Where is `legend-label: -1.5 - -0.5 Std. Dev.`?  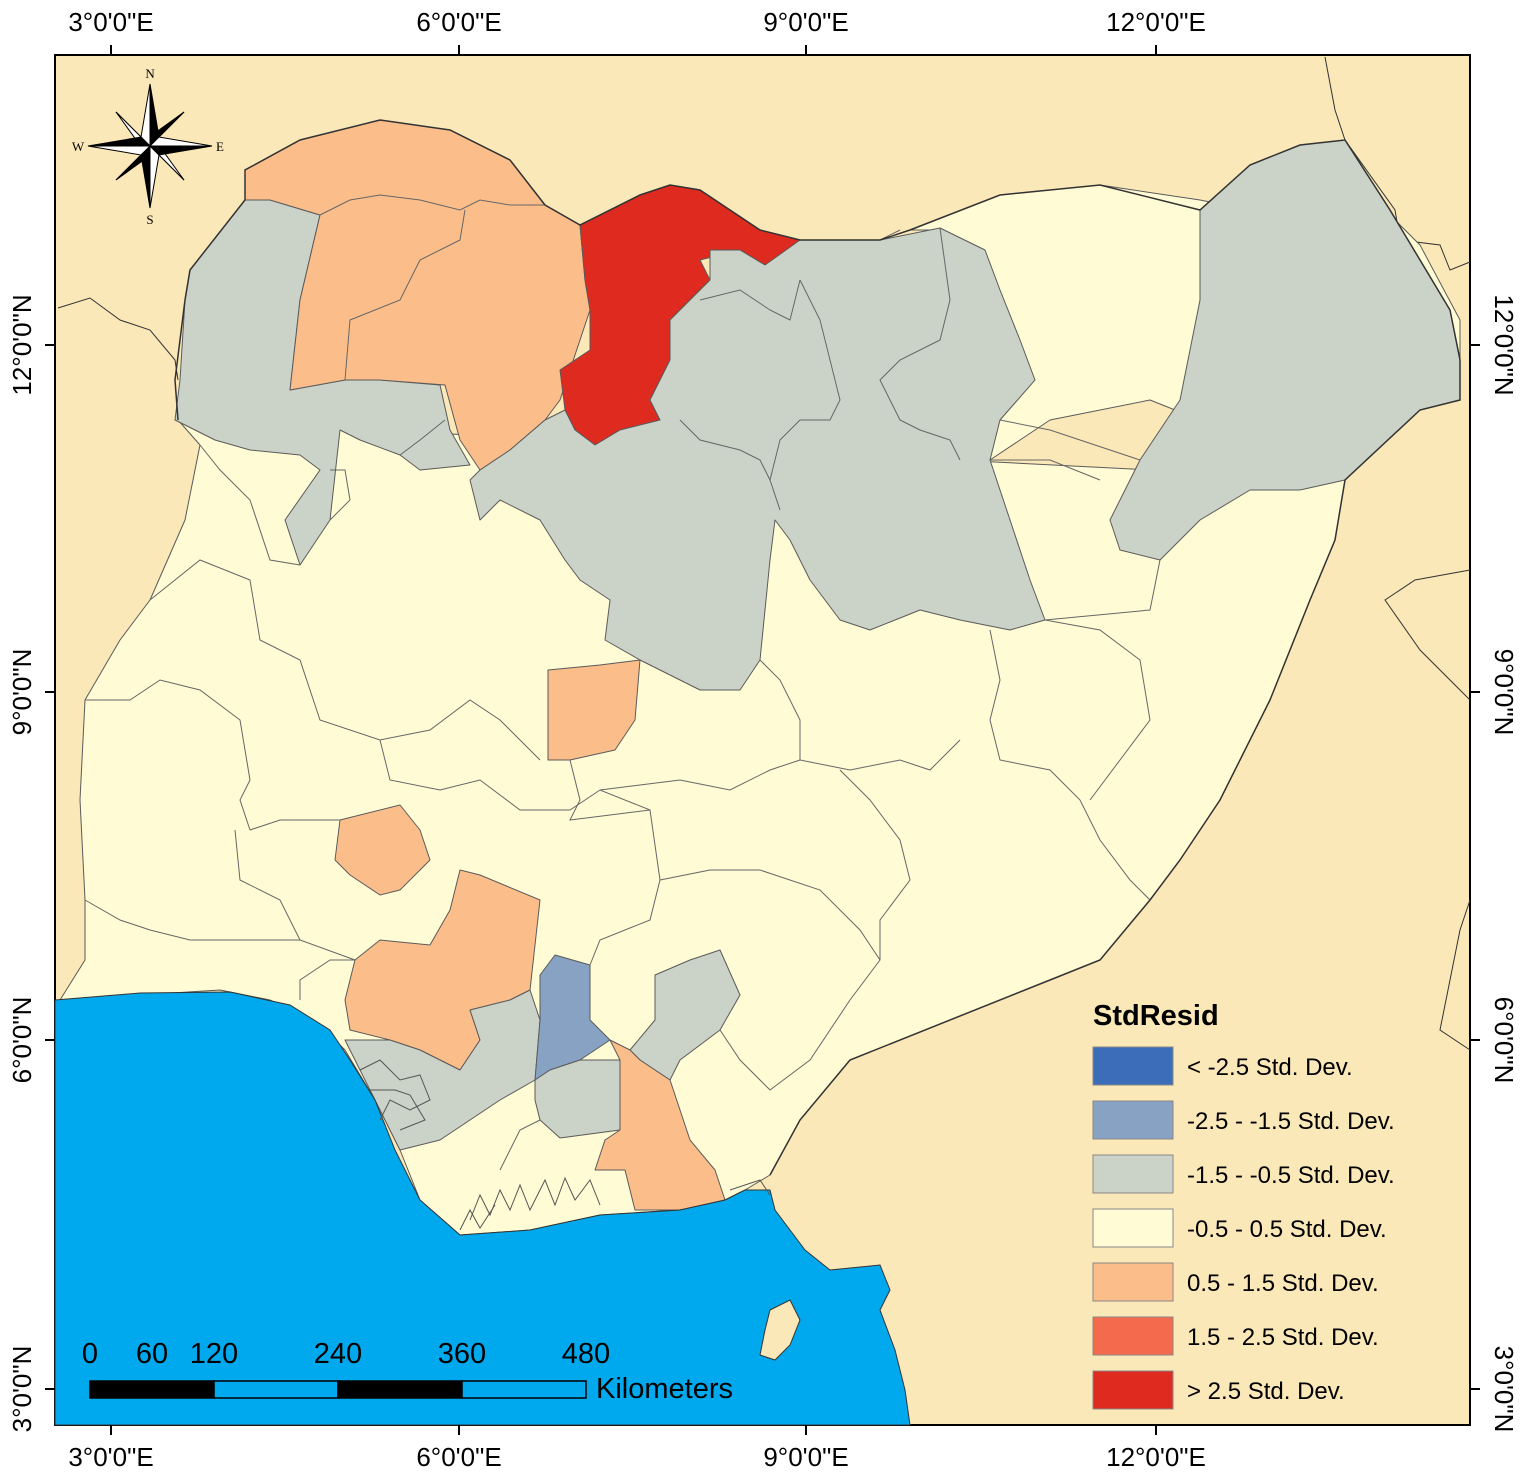
legend-label: -1.5 - -0.5 Std. Dev. is located at coordinates (1291, 1175).